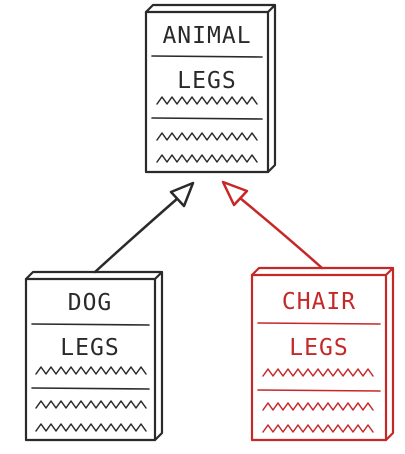 This screenshot has height=454, width=405. Describe the element at coordinates (235, 193) in the screenshot. I see `arrow-chair-head` at that location.